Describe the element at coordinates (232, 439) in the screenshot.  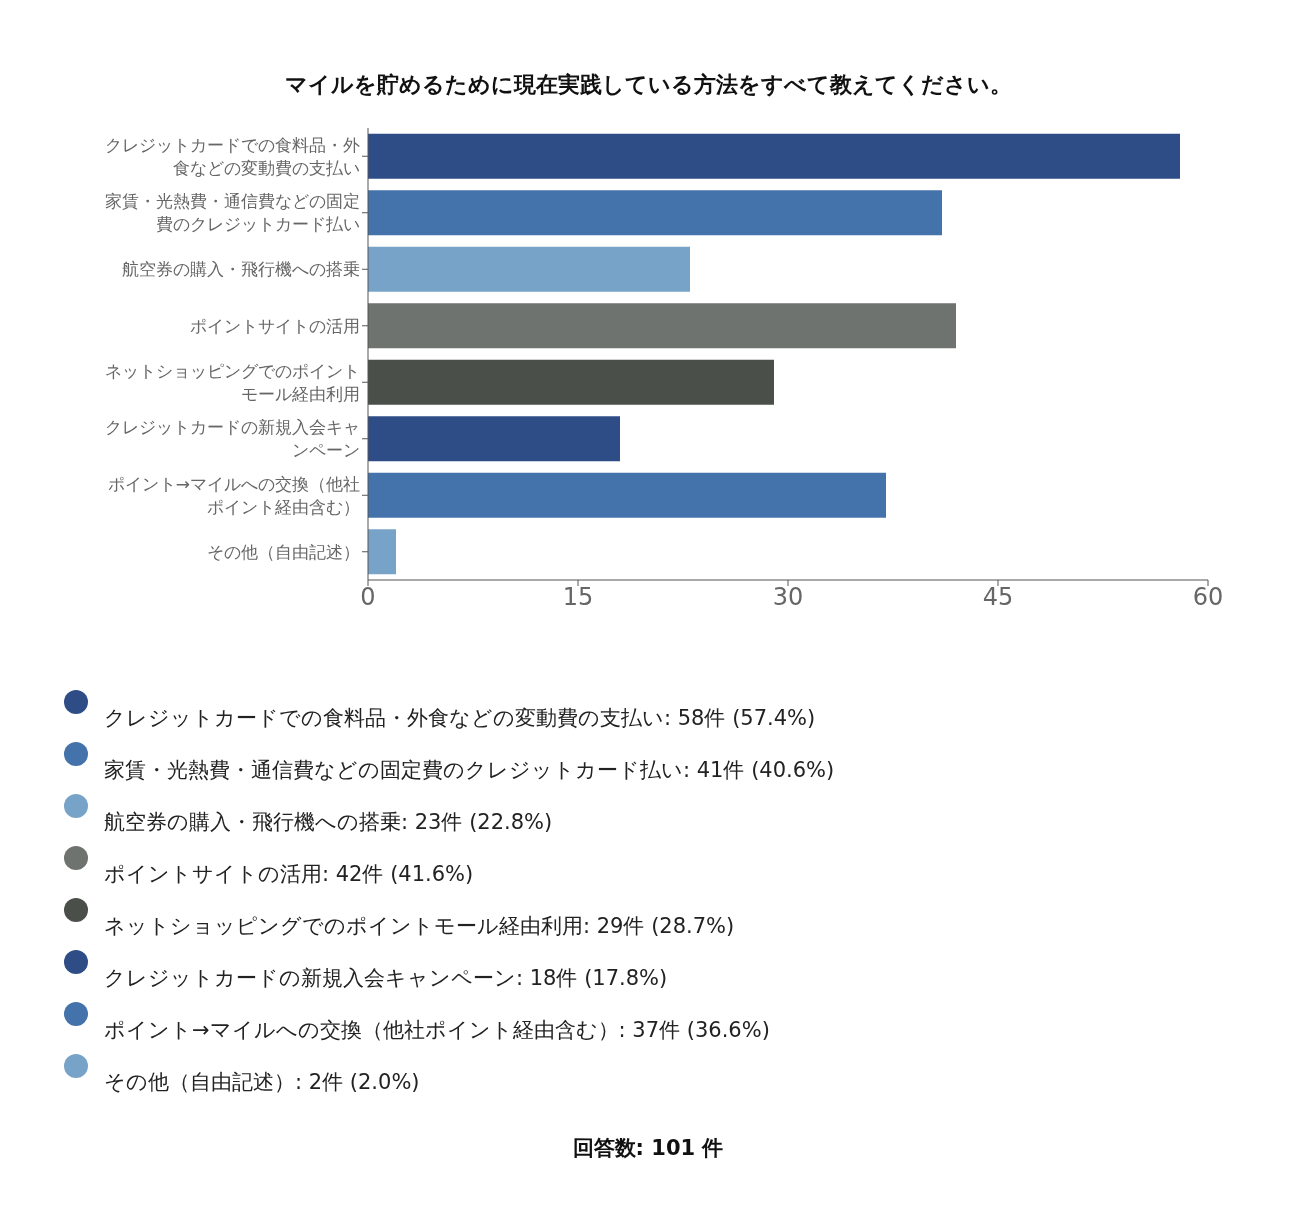
I see `y-tick-label: クレジットカードの新規入会キャンペーン` at that location.